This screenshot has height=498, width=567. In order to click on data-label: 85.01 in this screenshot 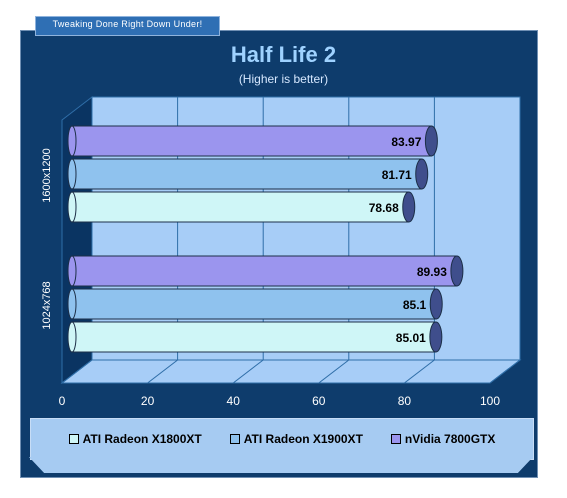, I will do `click(411, 338)`.